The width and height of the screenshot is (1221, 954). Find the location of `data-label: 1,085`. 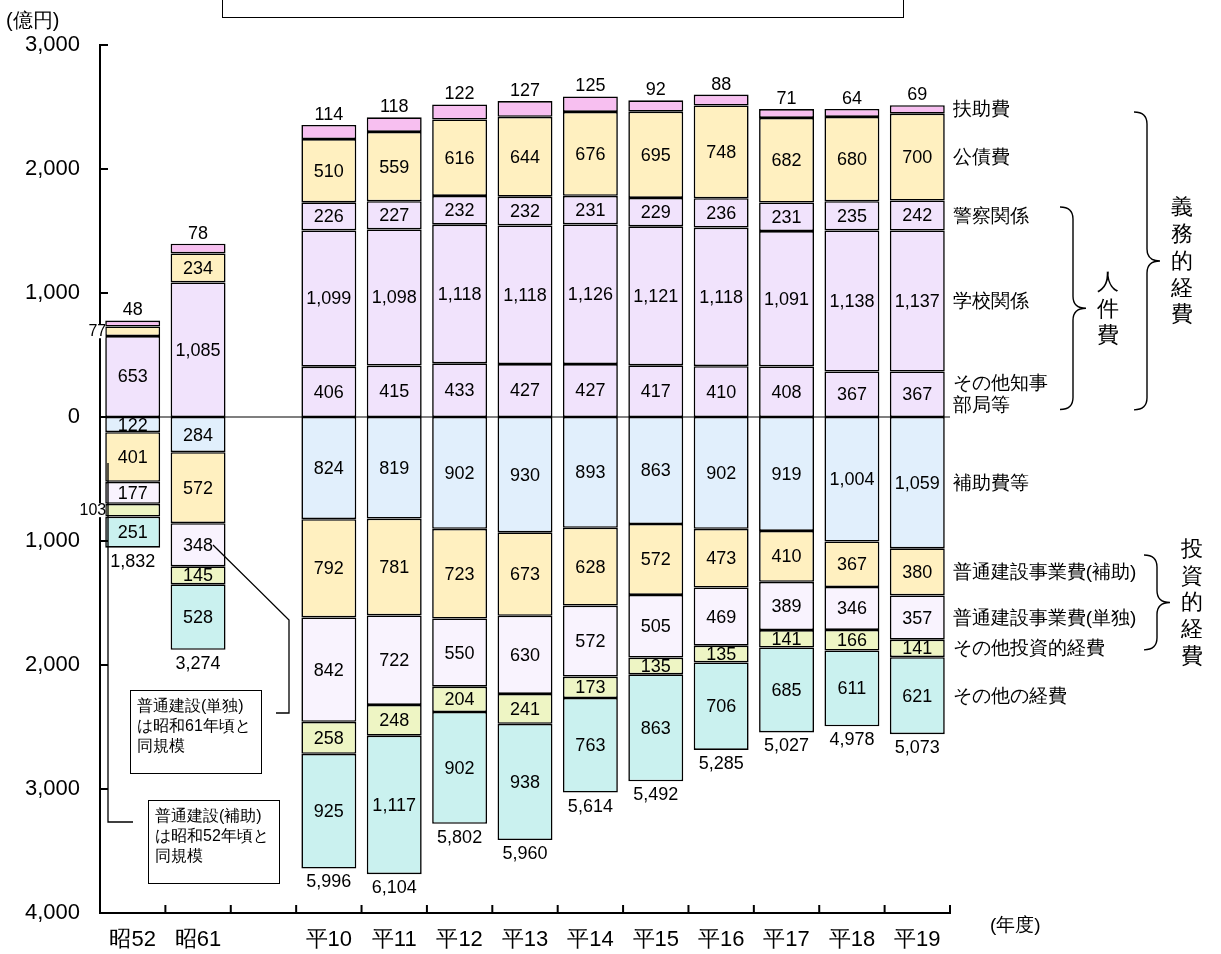

data-label: 1,085 is located at coordinates (198, 349).